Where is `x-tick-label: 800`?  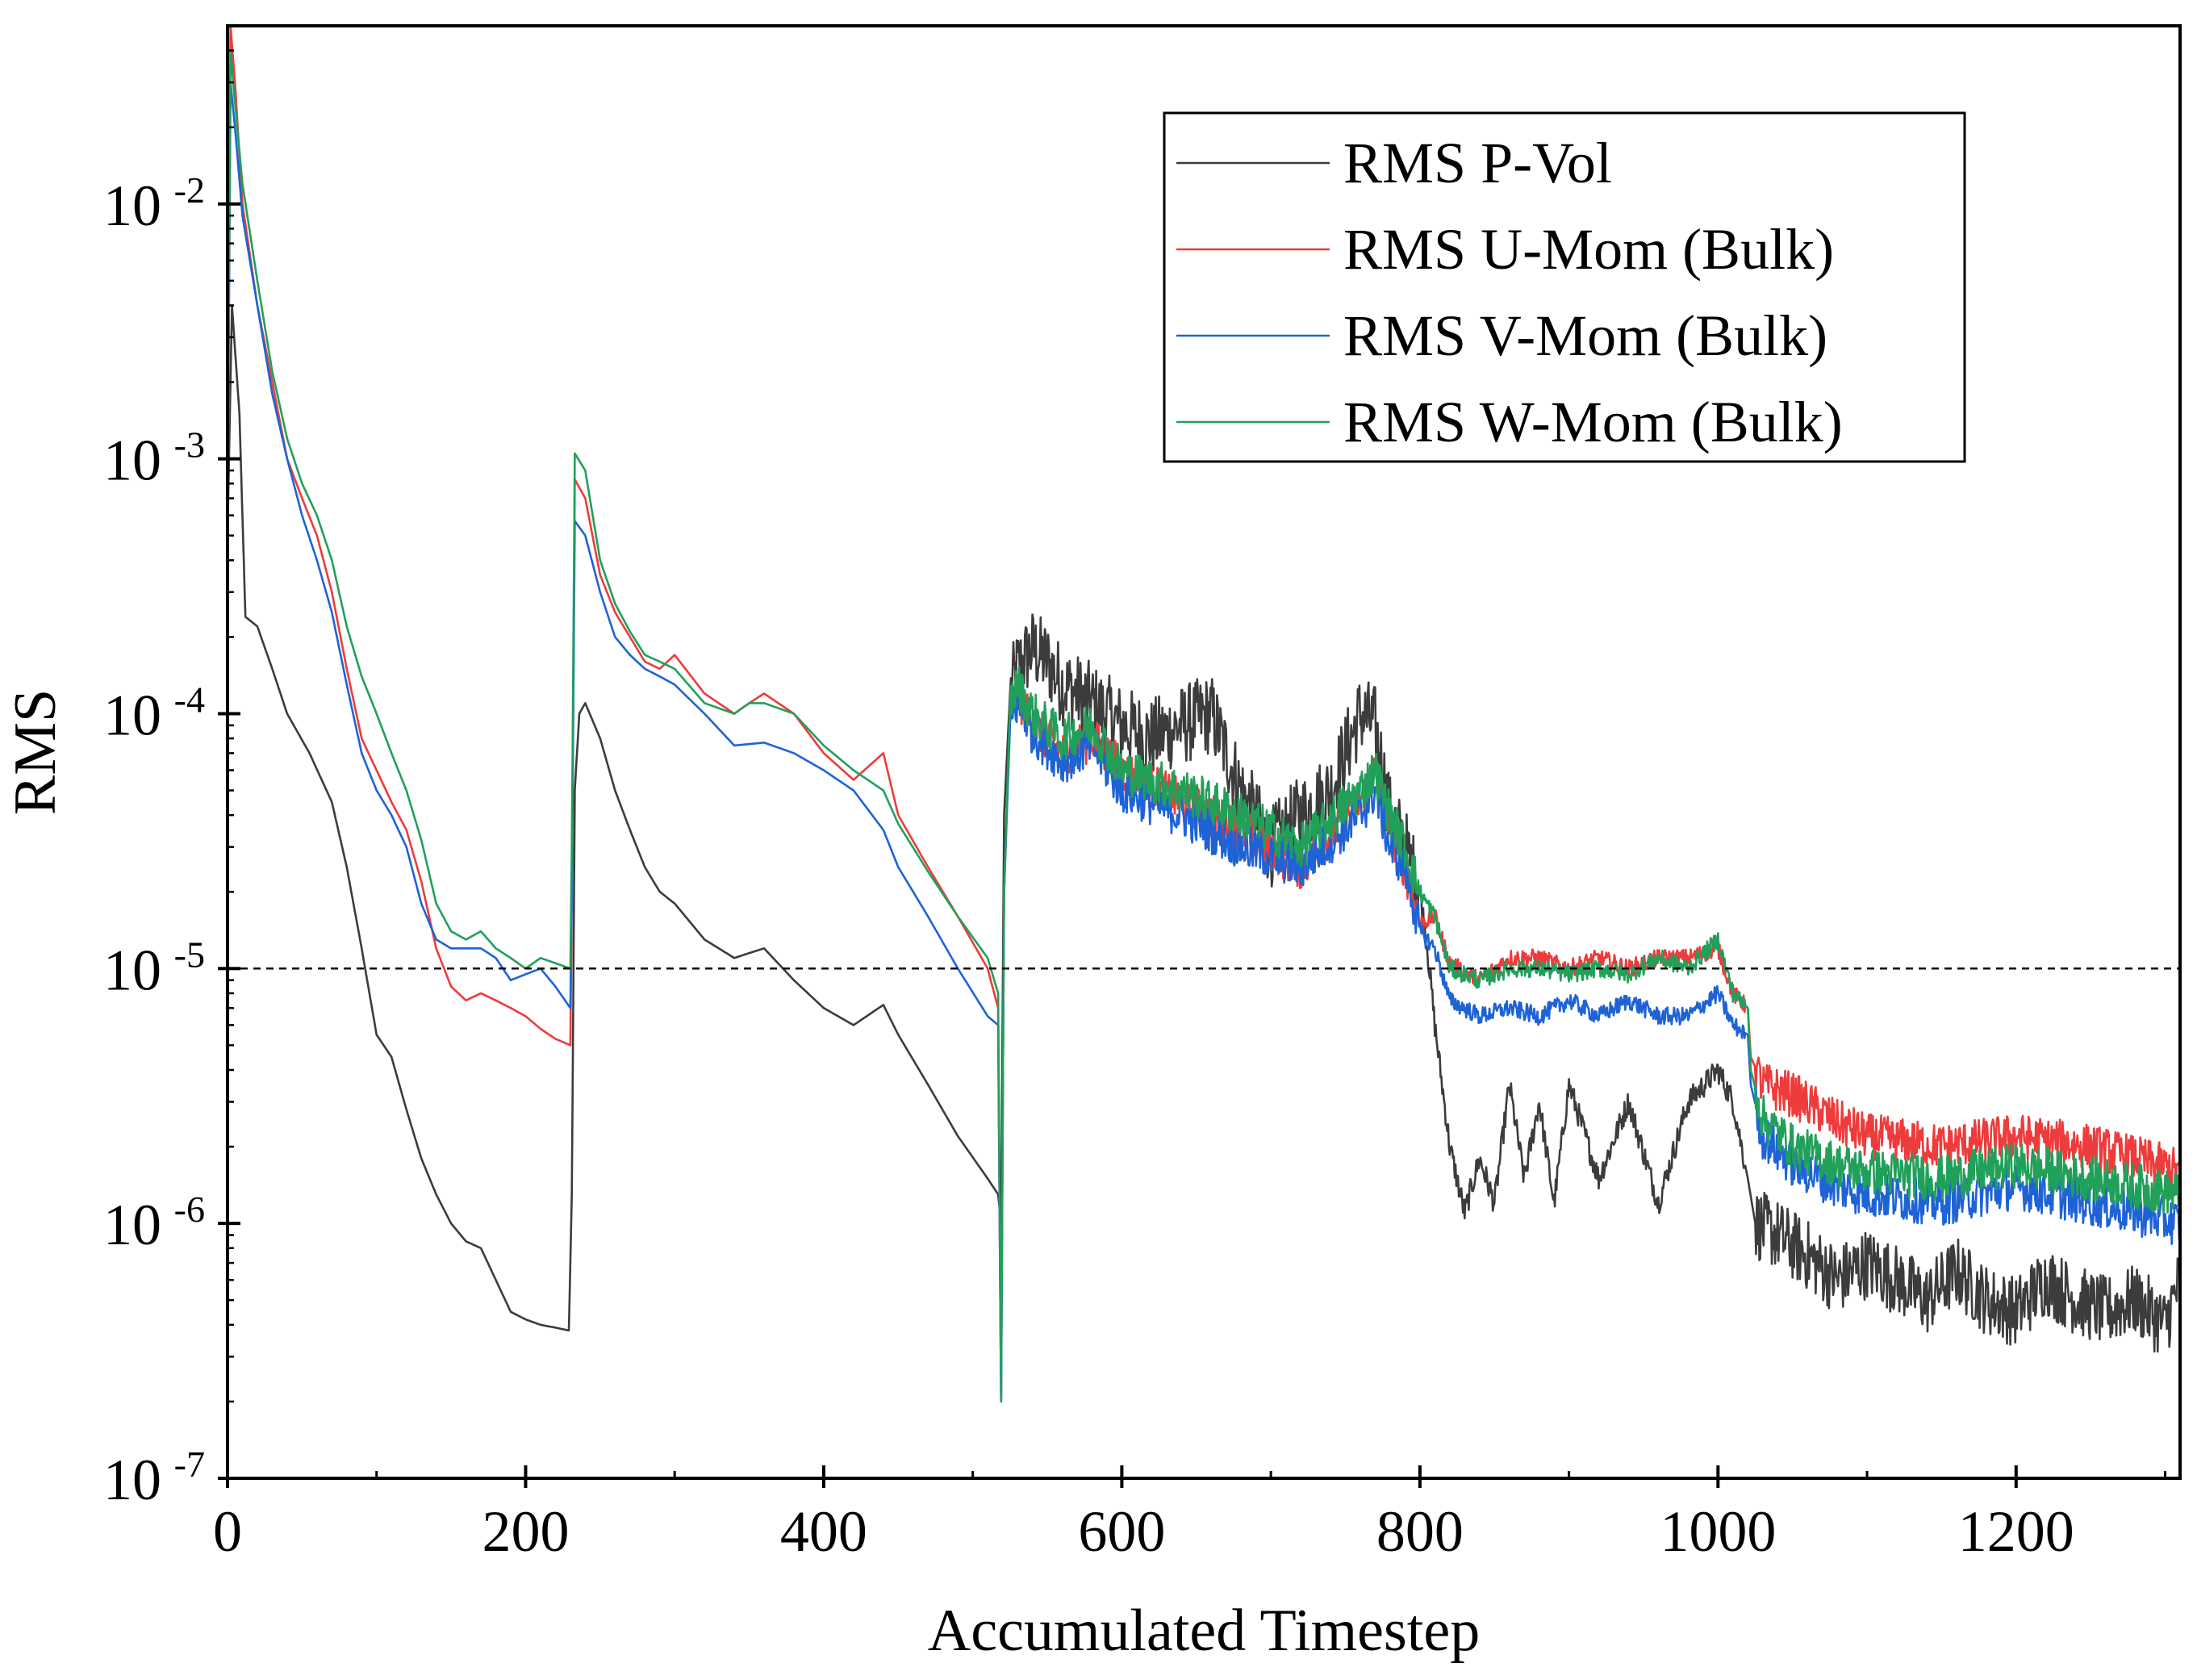 x-tick-label: 800 is located at coordinates (1420, 1532).